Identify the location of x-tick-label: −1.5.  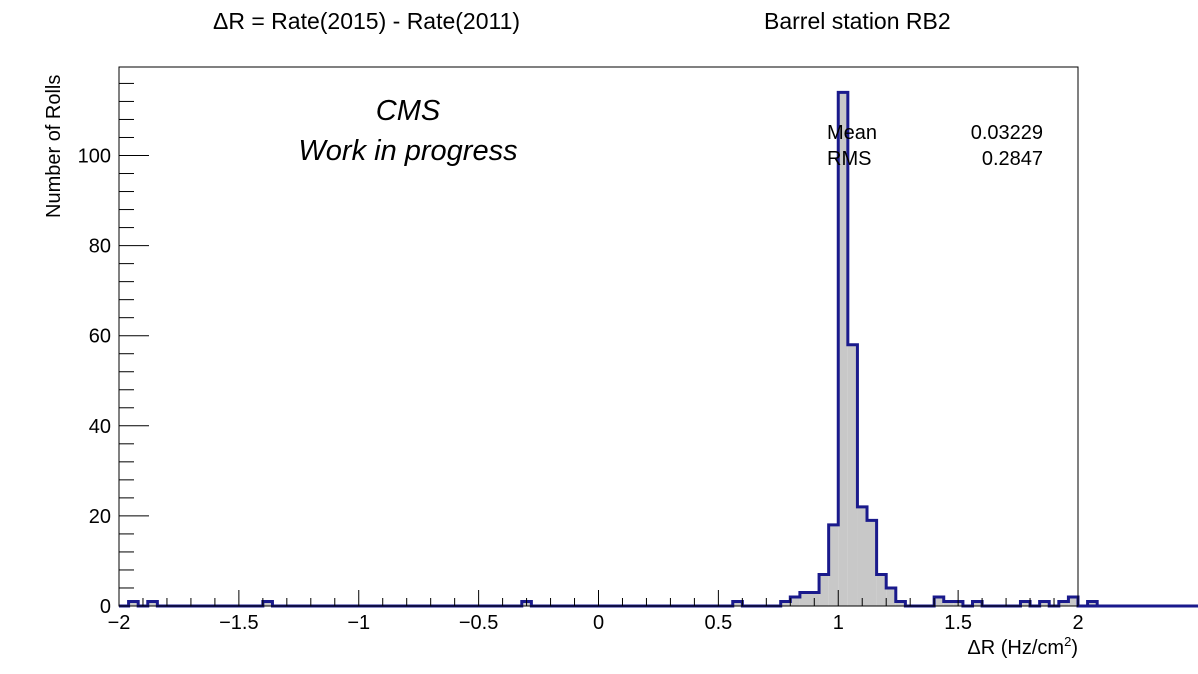
(238, 623).